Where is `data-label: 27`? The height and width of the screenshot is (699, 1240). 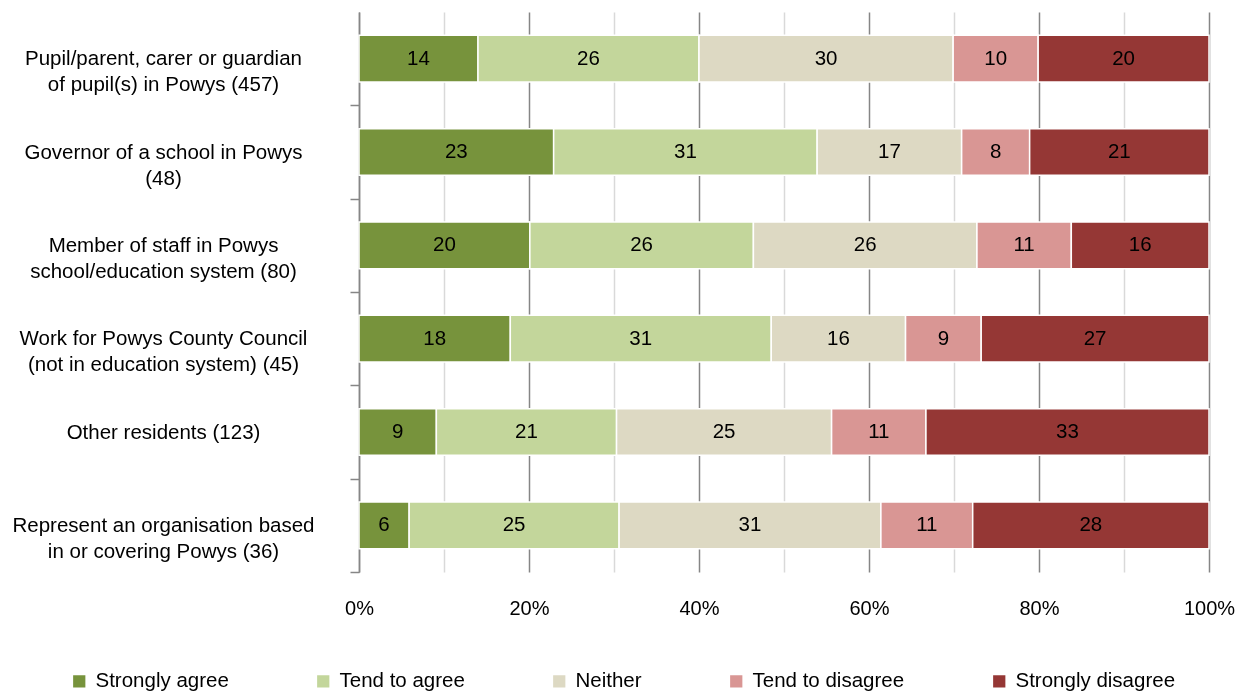 data-label: 27 is located at coordinates (1095, 337).